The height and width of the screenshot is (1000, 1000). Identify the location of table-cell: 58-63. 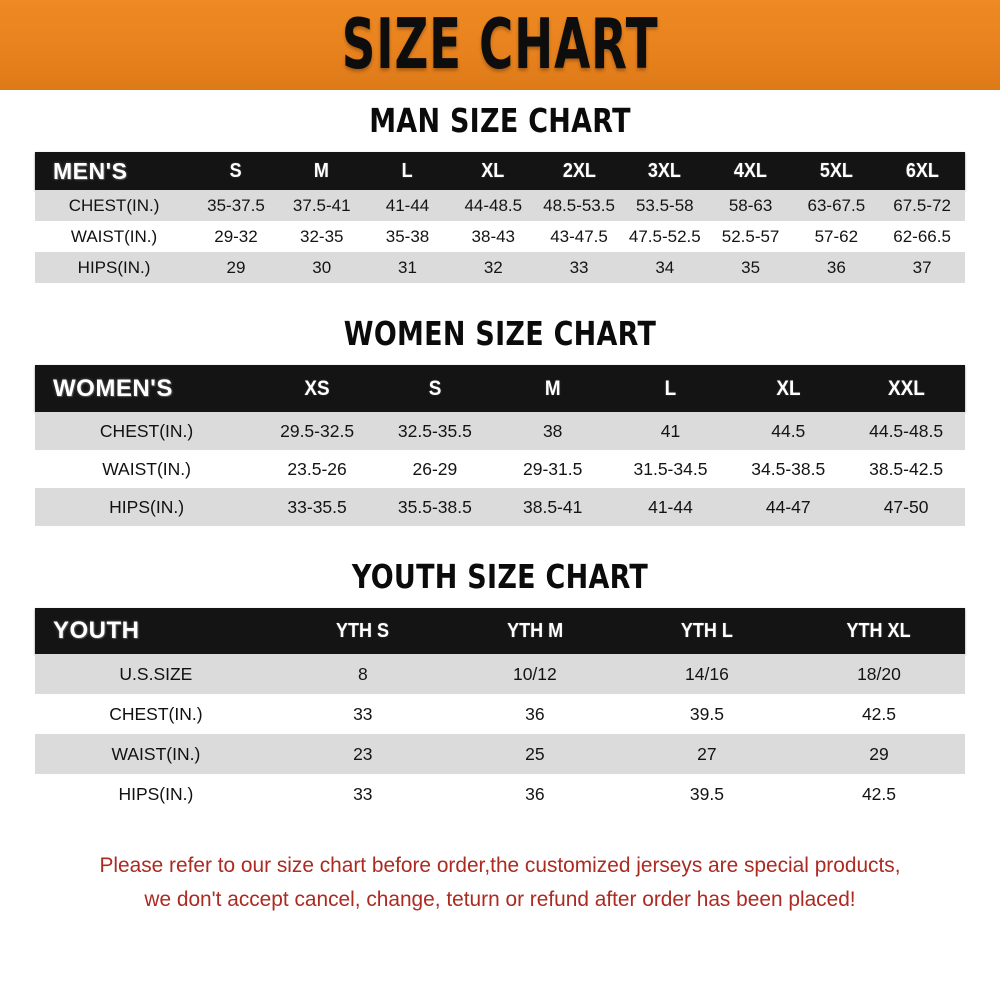
(750, 205).